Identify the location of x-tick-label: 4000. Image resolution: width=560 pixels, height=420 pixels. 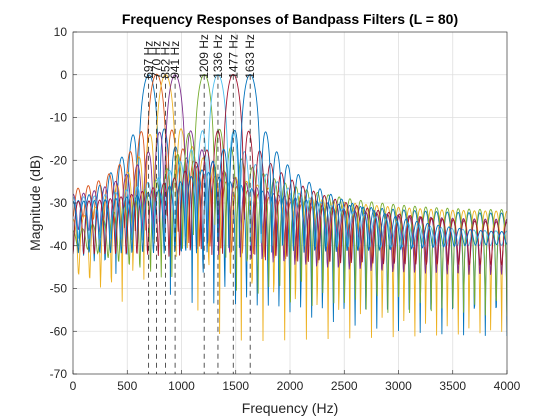
(507, 386).